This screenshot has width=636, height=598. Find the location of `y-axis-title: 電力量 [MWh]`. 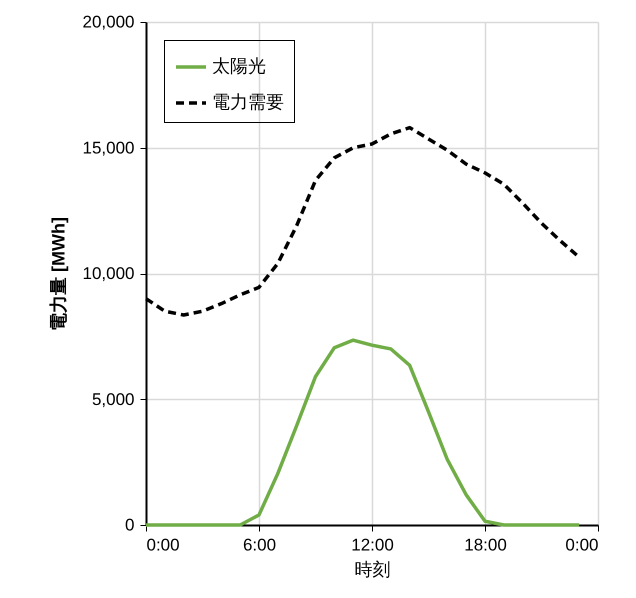

y-axis-title: 電力量 [MWh] is located at coordinates (58, 274).